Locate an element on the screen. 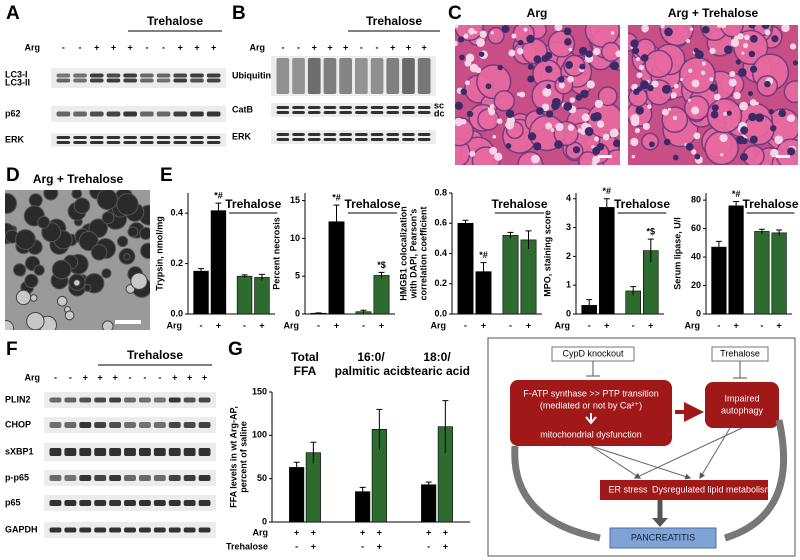 Image resolution: width=800 pixels, height=560 pixels. y-tick-label: 15 is located at coordinates (295, 200).